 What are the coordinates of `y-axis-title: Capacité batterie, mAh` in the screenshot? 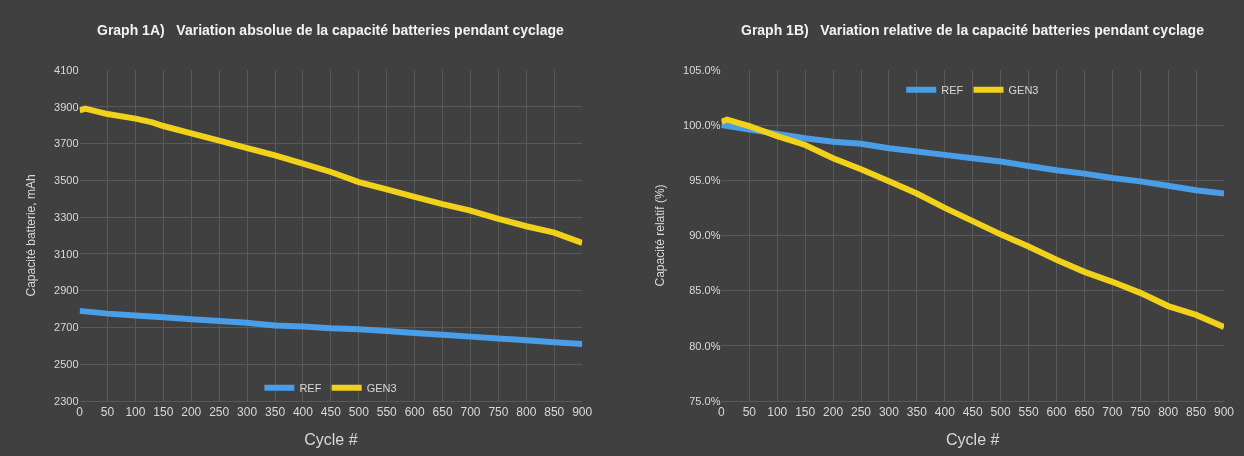 It's located at (31, 235).